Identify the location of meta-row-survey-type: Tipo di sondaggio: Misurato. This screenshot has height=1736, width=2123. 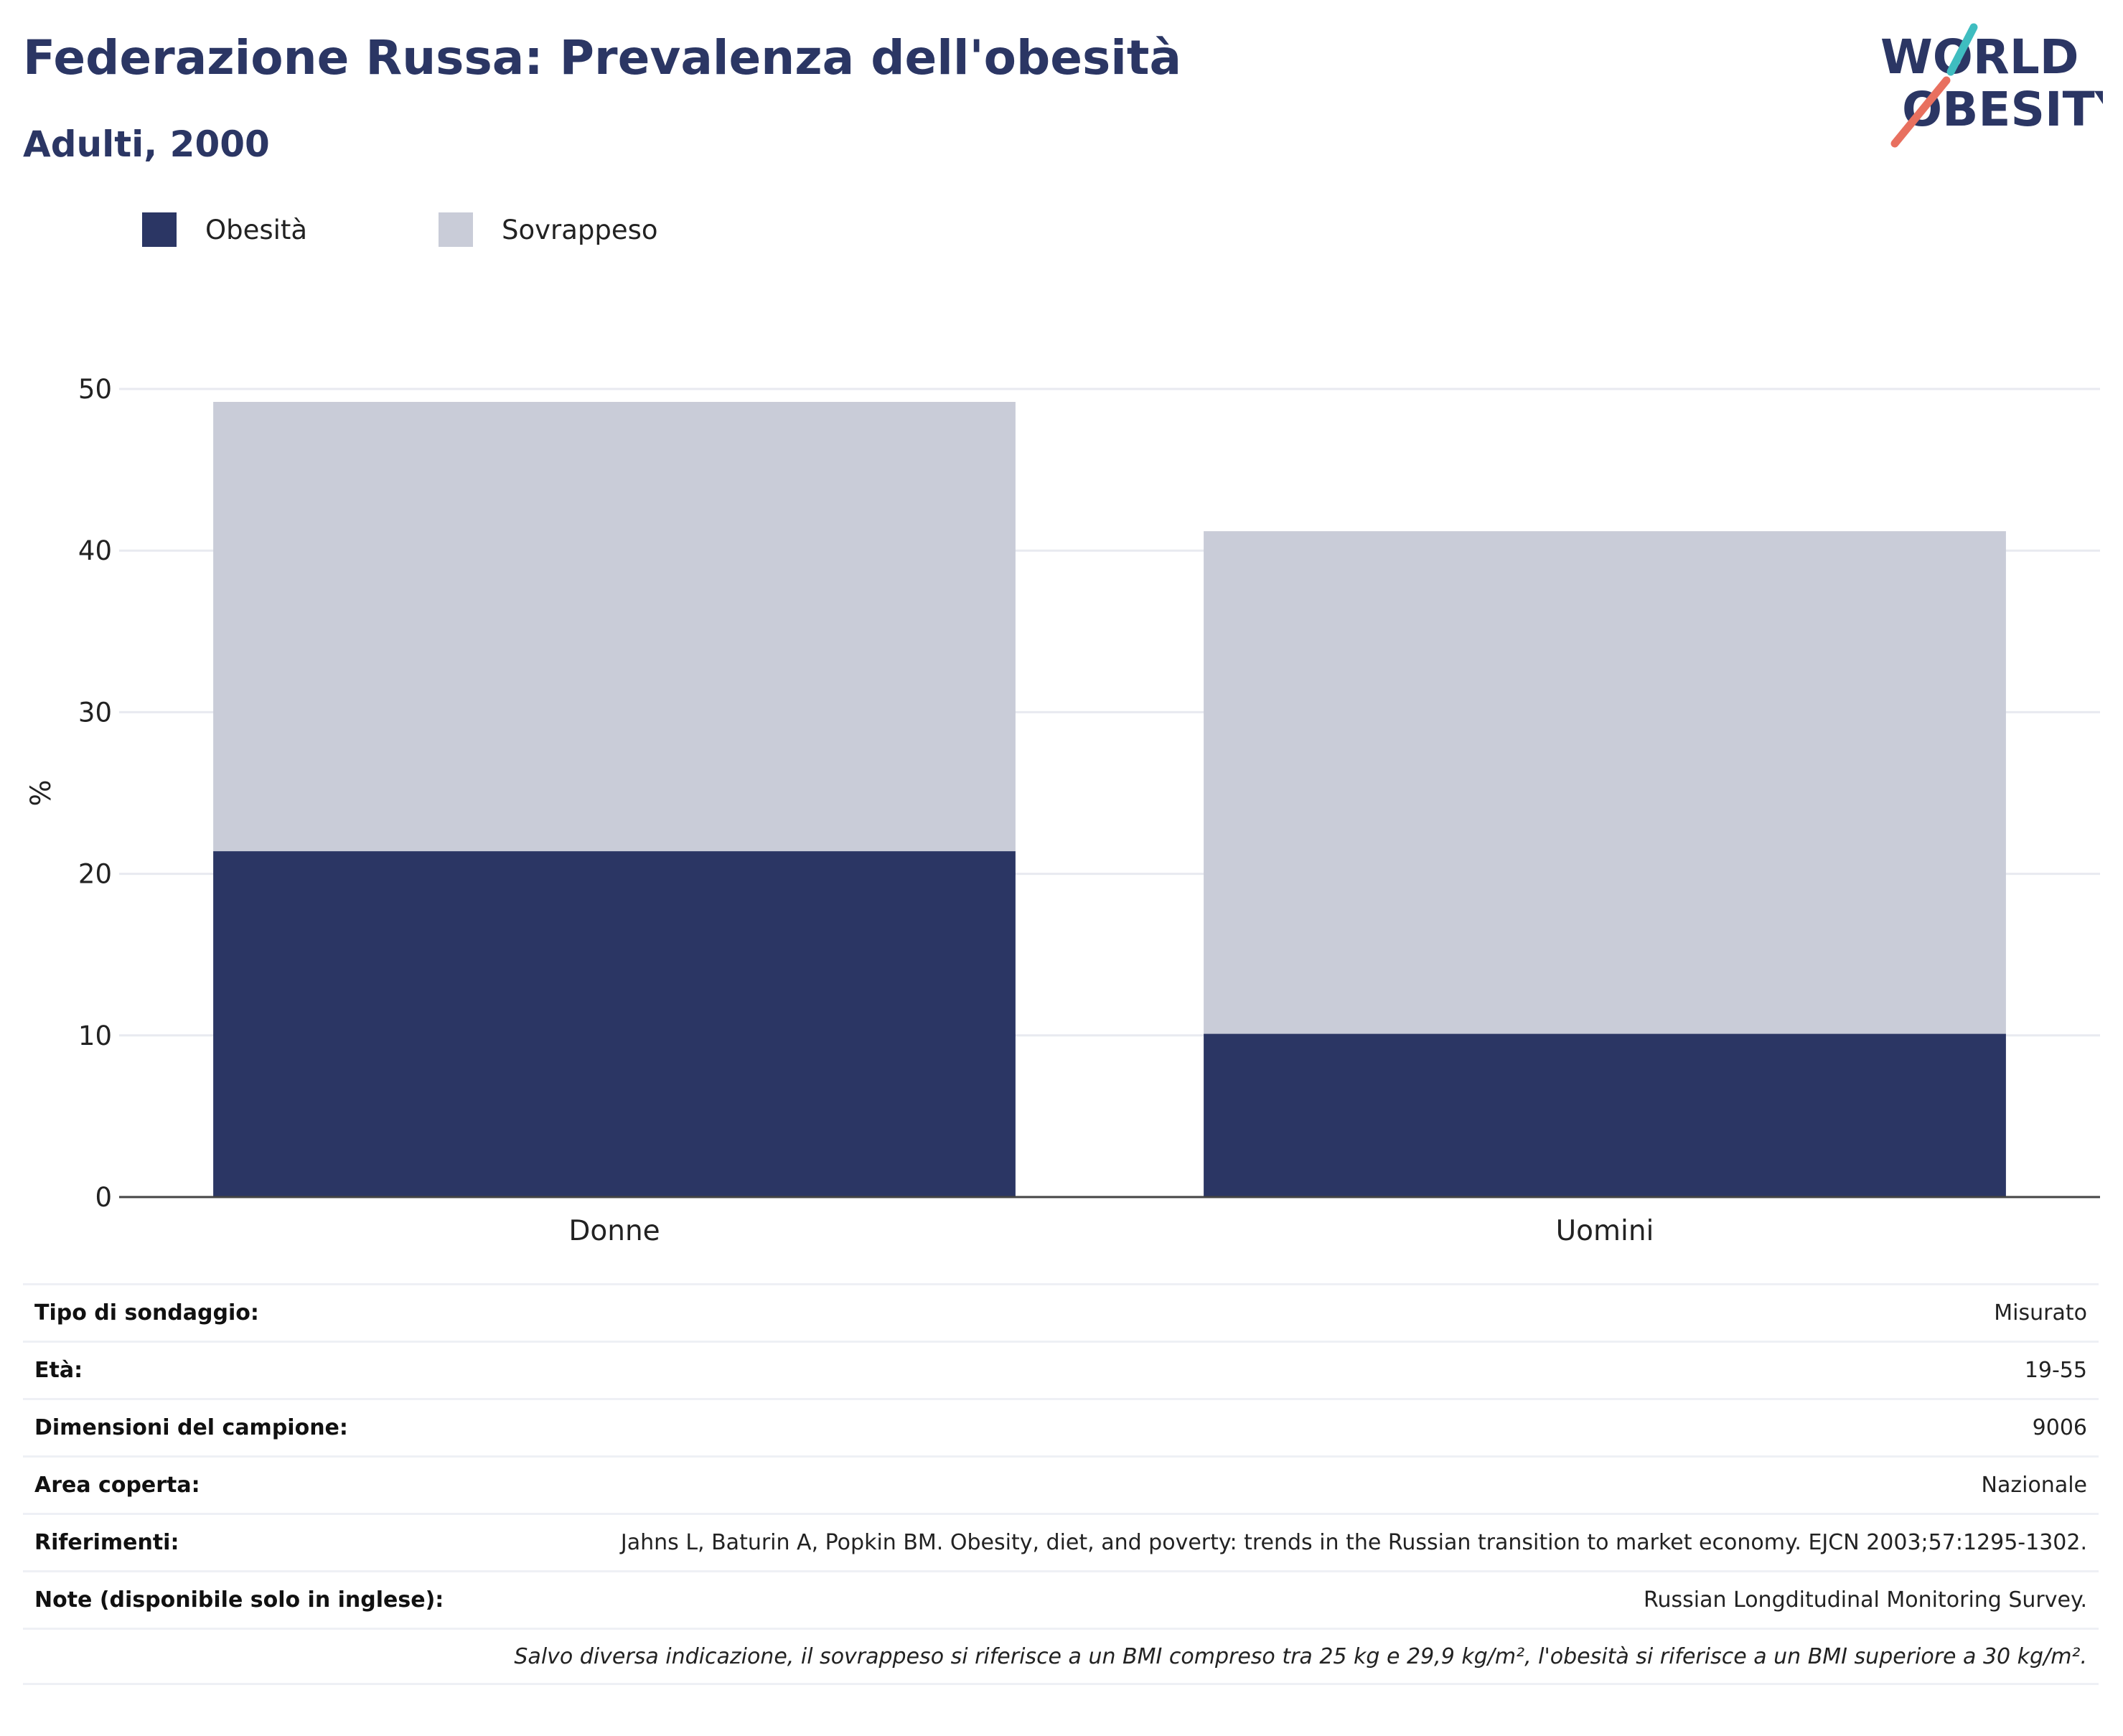
(1061, 1312).